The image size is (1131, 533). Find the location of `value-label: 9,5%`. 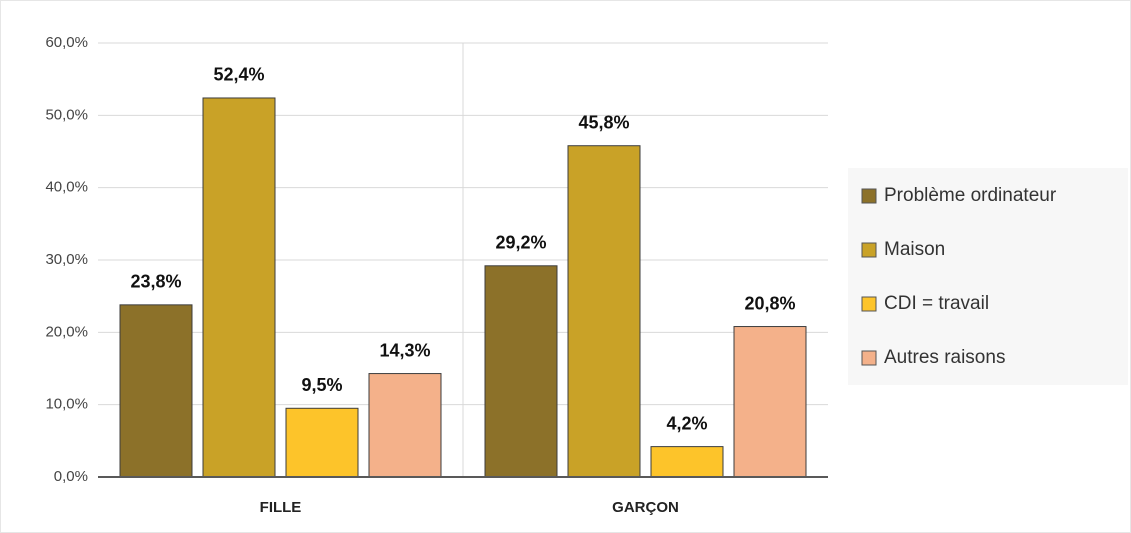

value-label: 9,5% is located at coordinates (321, 385).